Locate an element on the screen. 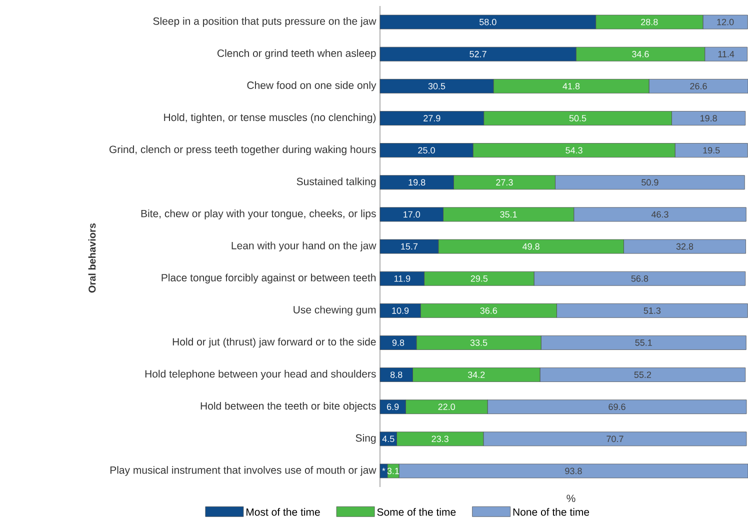 Image resolution: width=748 pixels, height=523 pixels. data-label: 51.3 is located at coordinates (652, 310).